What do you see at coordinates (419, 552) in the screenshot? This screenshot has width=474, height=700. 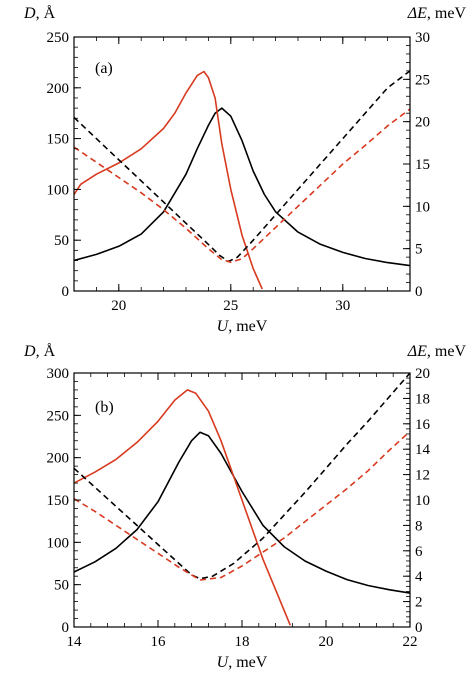 I see `y-right-tick-label: 6` at bounding box center [419, 552].